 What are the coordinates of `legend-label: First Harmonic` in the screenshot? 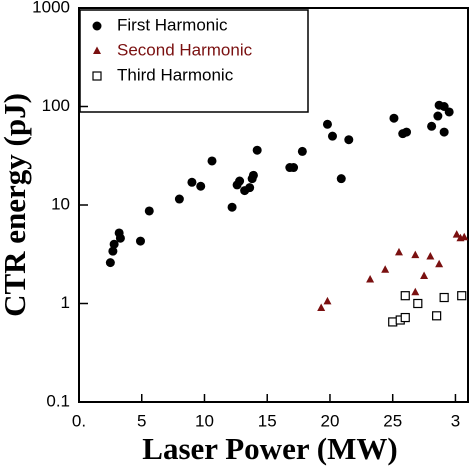 It's located at (172, 24).